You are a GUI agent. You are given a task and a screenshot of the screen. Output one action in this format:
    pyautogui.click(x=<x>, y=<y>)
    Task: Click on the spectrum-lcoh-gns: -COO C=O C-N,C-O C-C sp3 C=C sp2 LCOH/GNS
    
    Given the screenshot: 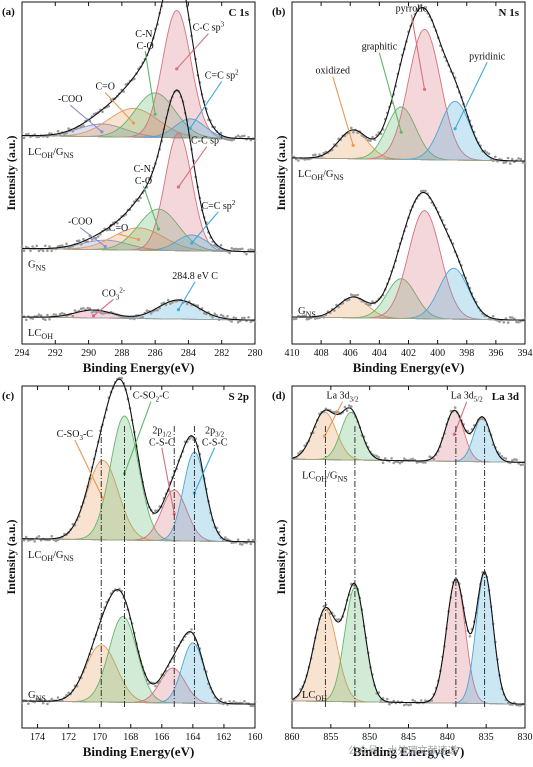 What is the action you would take?
    pyautogui.click(x=138, y=80)
    